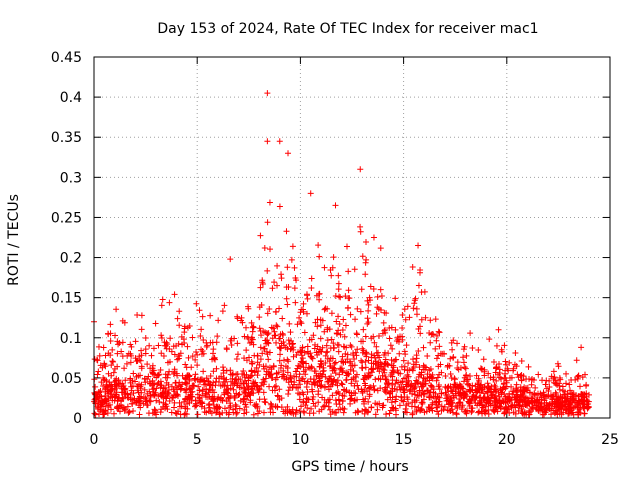 This screenshot has height=480, width=640. I want to click on y-tick-label: 0.4, so click(71, 98).